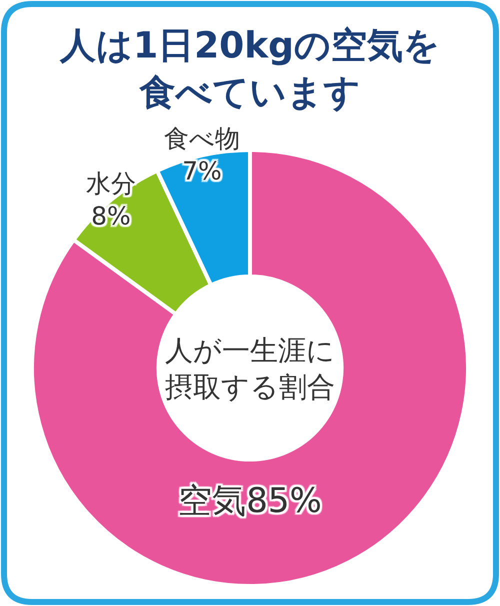 The height and width of the screenshot is (606, 500). Describe the element at coordinates (250, 369) in the screenshot. I see `text: 人が一生涯に摂取する割合` at that location.